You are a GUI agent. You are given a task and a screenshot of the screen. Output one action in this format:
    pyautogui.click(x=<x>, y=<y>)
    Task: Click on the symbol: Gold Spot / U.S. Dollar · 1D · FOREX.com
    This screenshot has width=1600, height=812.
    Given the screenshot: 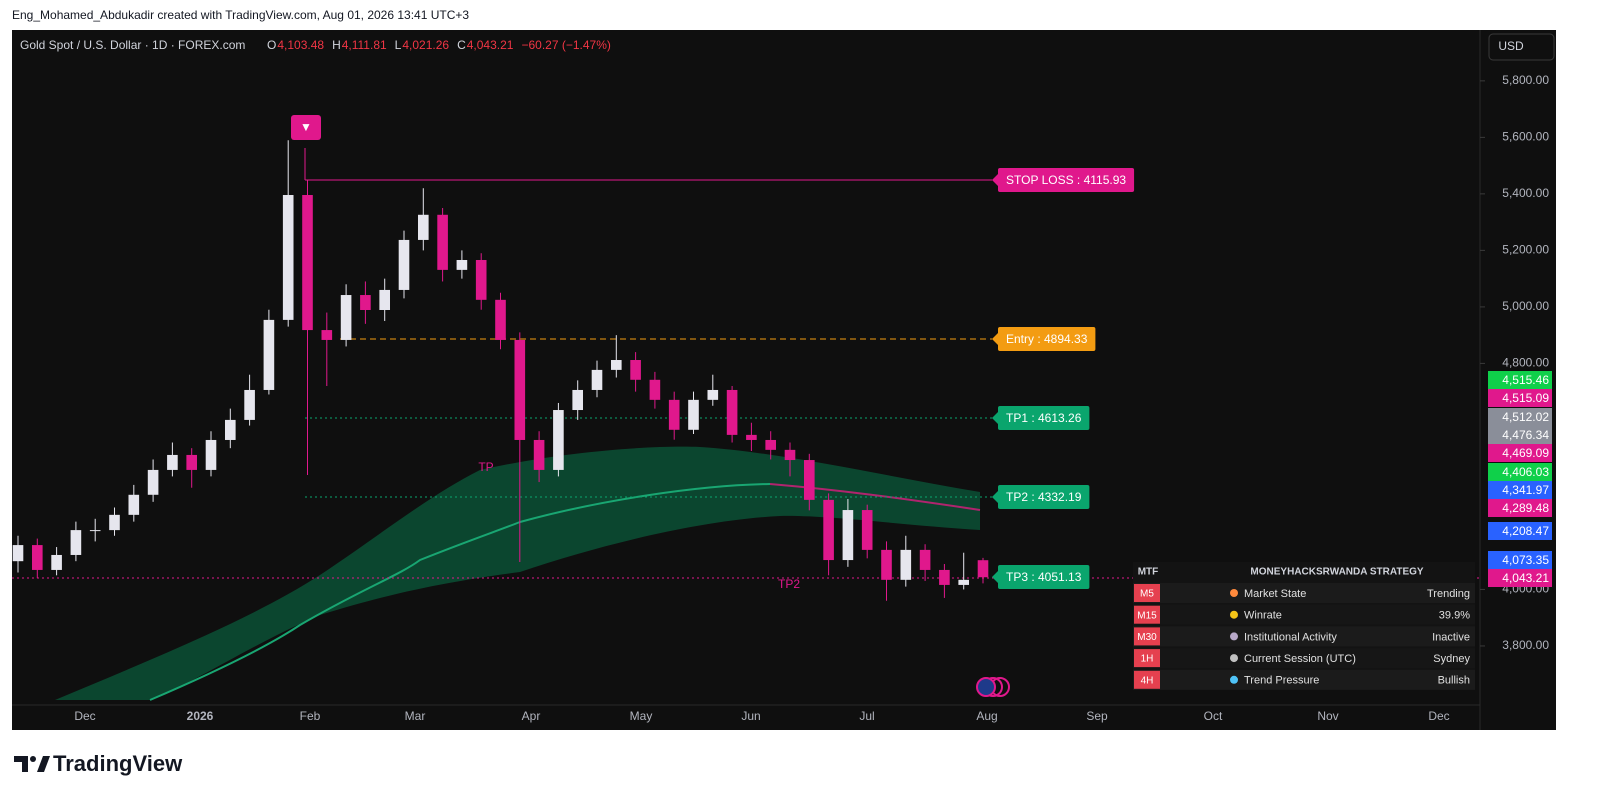 What is the action you would take?
    pyautogui.click(x=132, y=45)
    